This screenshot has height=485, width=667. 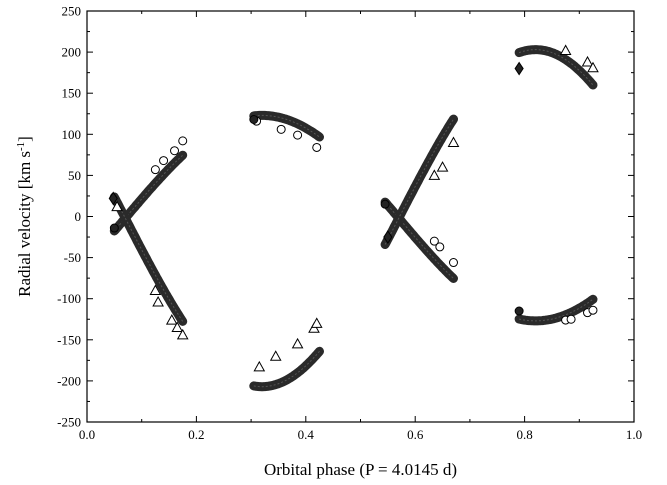 What do you see at coordinates (72, 257) in the screenshot?
I see `y-tick-label: -50` at bounding box center [72, 257].